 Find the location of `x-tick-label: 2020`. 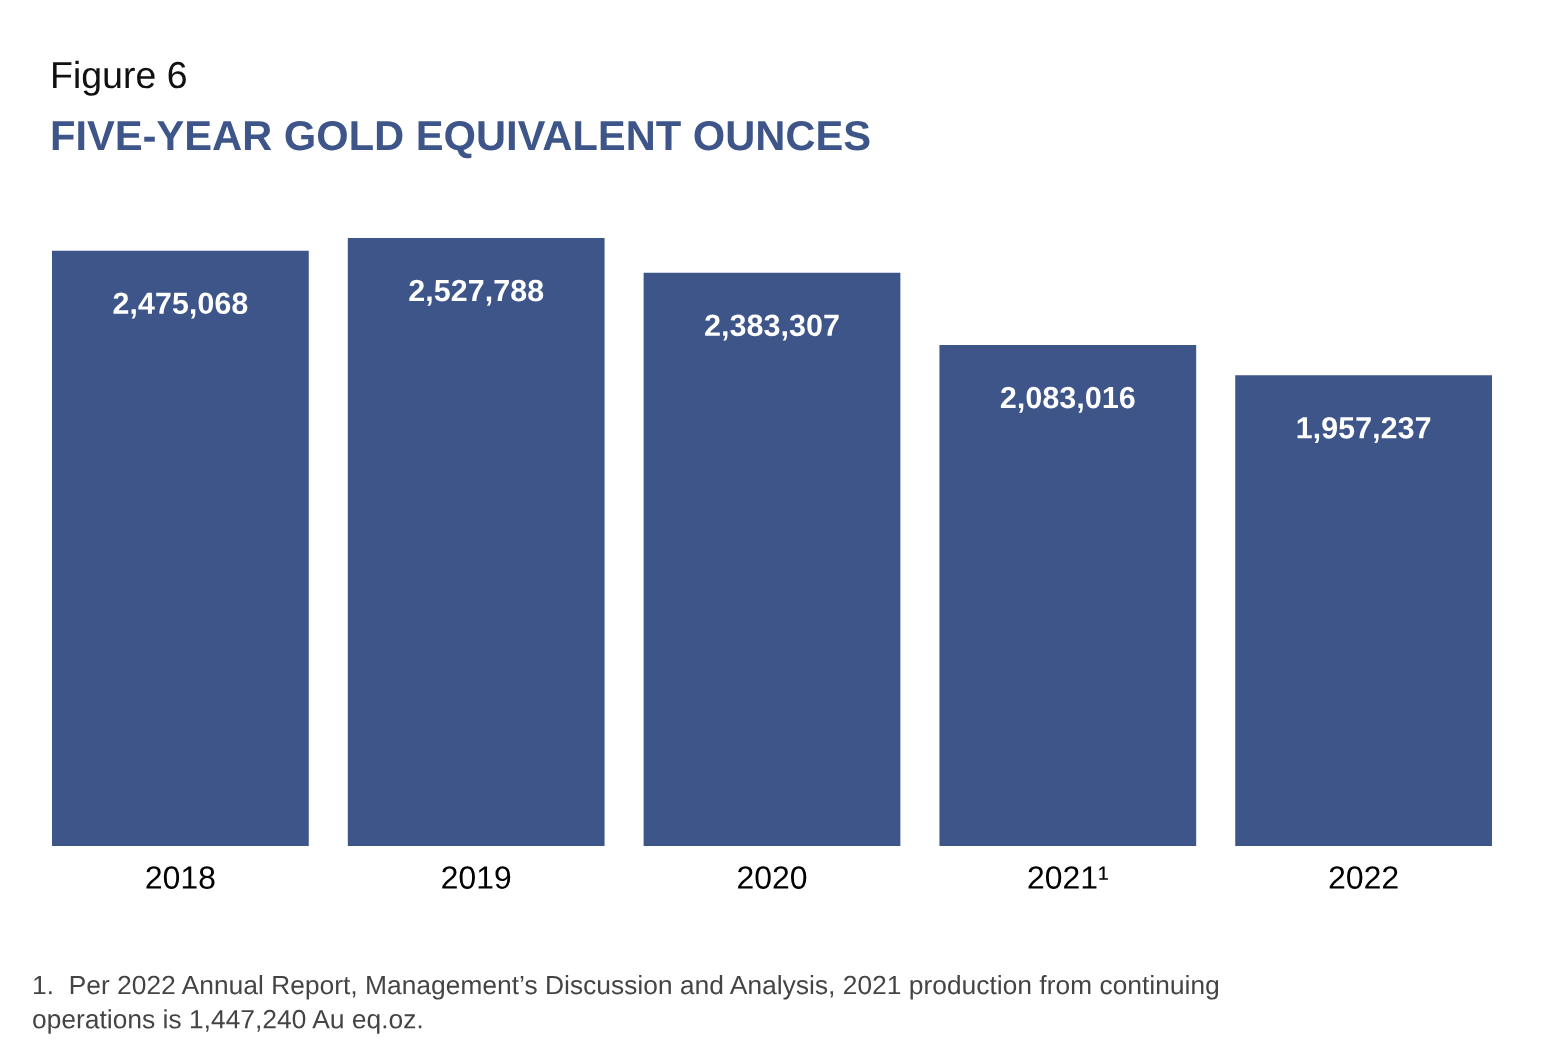

x-tick-label: 2020 is located at coordinates (772, 877).